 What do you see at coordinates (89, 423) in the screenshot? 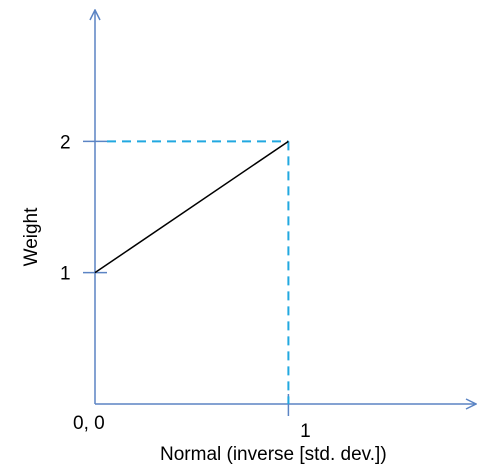
I see `origin-label: 0, 0` at bounding box center [89, 423].